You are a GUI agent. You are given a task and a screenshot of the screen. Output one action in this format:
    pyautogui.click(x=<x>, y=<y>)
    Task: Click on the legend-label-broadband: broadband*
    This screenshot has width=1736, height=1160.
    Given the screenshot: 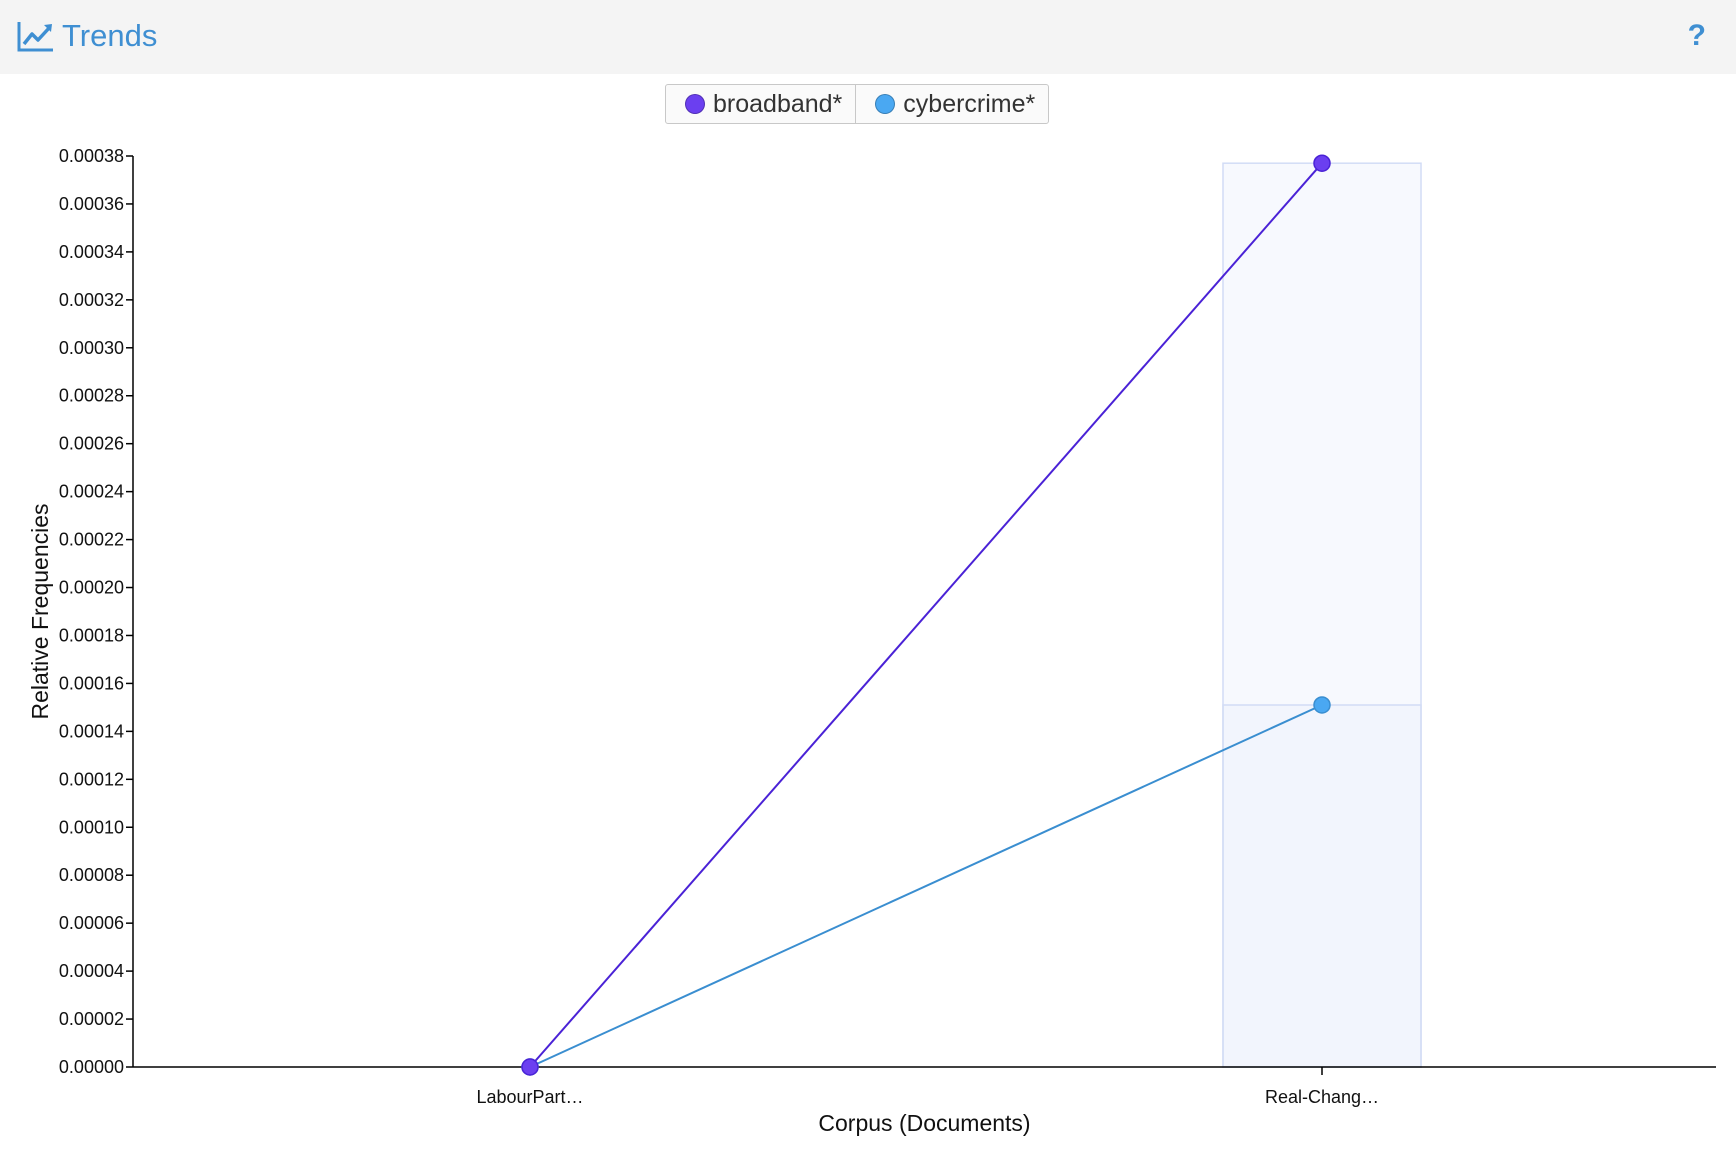 What is the action you would take?
    pyautogui.click(x=778, y=103)
    